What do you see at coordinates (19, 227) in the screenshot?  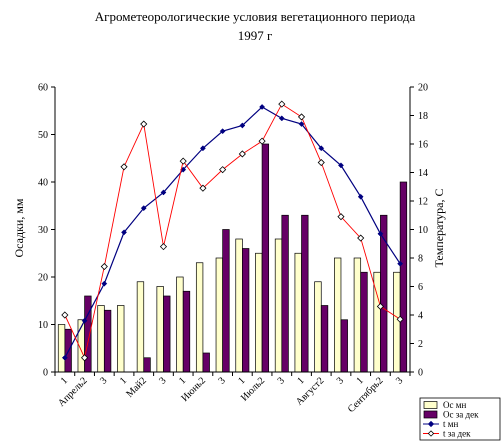 I see `y-axis-left-label: Осадки, мм` at bounding box center [19, 227].